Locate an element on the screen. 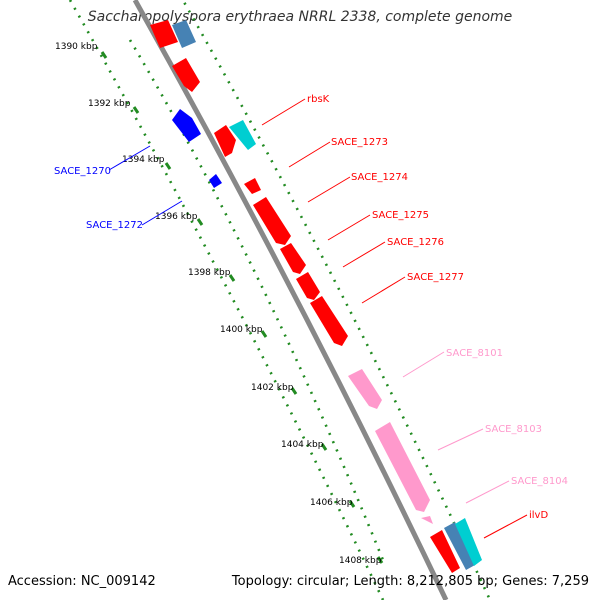 The image size is (600, 600). tick-label: 1396 kbp is located at coordinates (176, 217).